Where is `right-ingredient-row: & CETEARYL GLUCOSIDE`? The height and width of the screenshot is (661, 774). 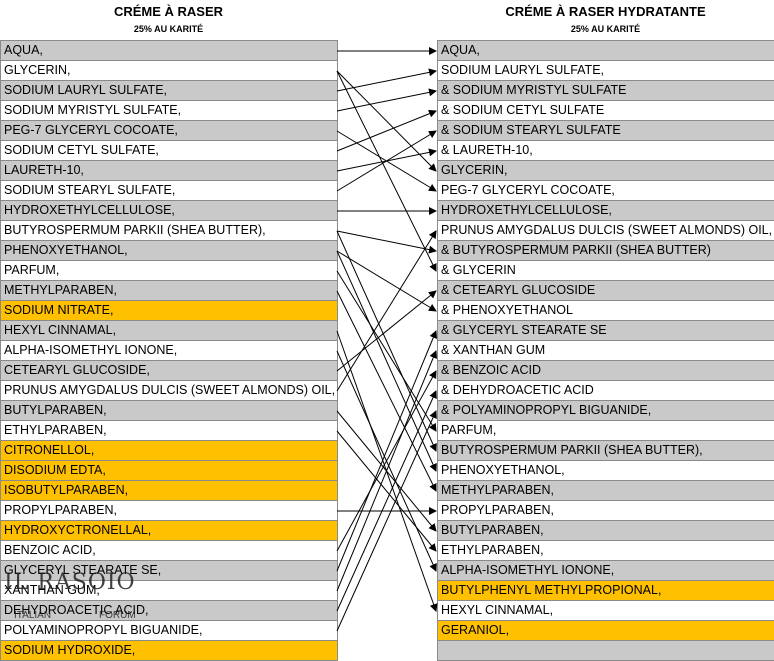
right-ingredient-row: & CETEARYL GLUCOSIDE is located at coordinates (606, 291).